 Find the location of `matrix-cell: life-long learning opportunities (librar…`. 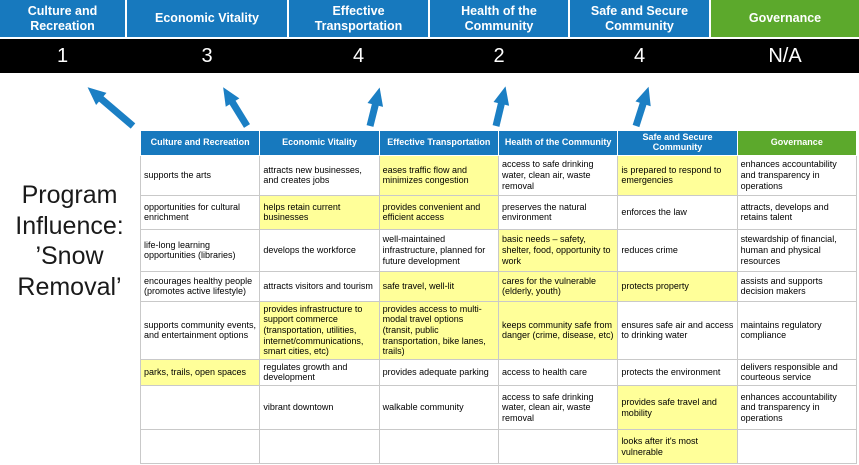

matrix-cell: life-long learning opportunities (librar… is located at coordinates (200, 250).